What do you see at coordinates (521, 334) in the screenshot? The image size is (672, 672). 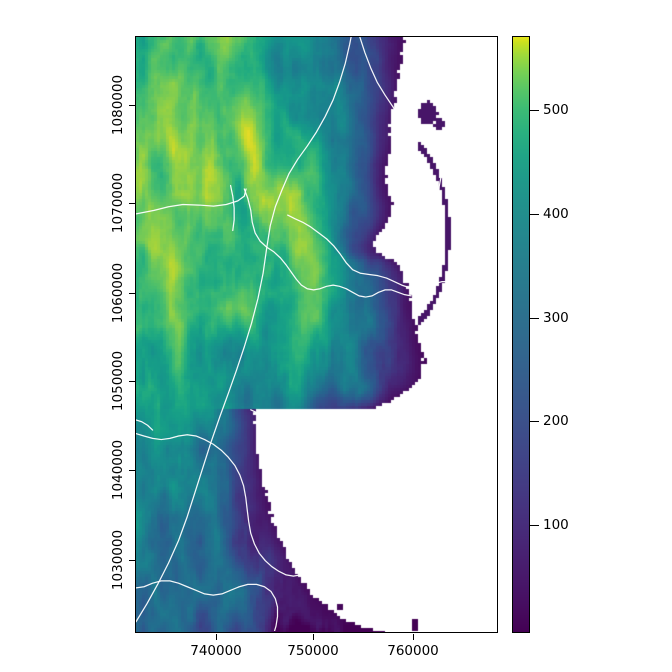 I see `colorbar-legend` at bounding box center [521, 334].